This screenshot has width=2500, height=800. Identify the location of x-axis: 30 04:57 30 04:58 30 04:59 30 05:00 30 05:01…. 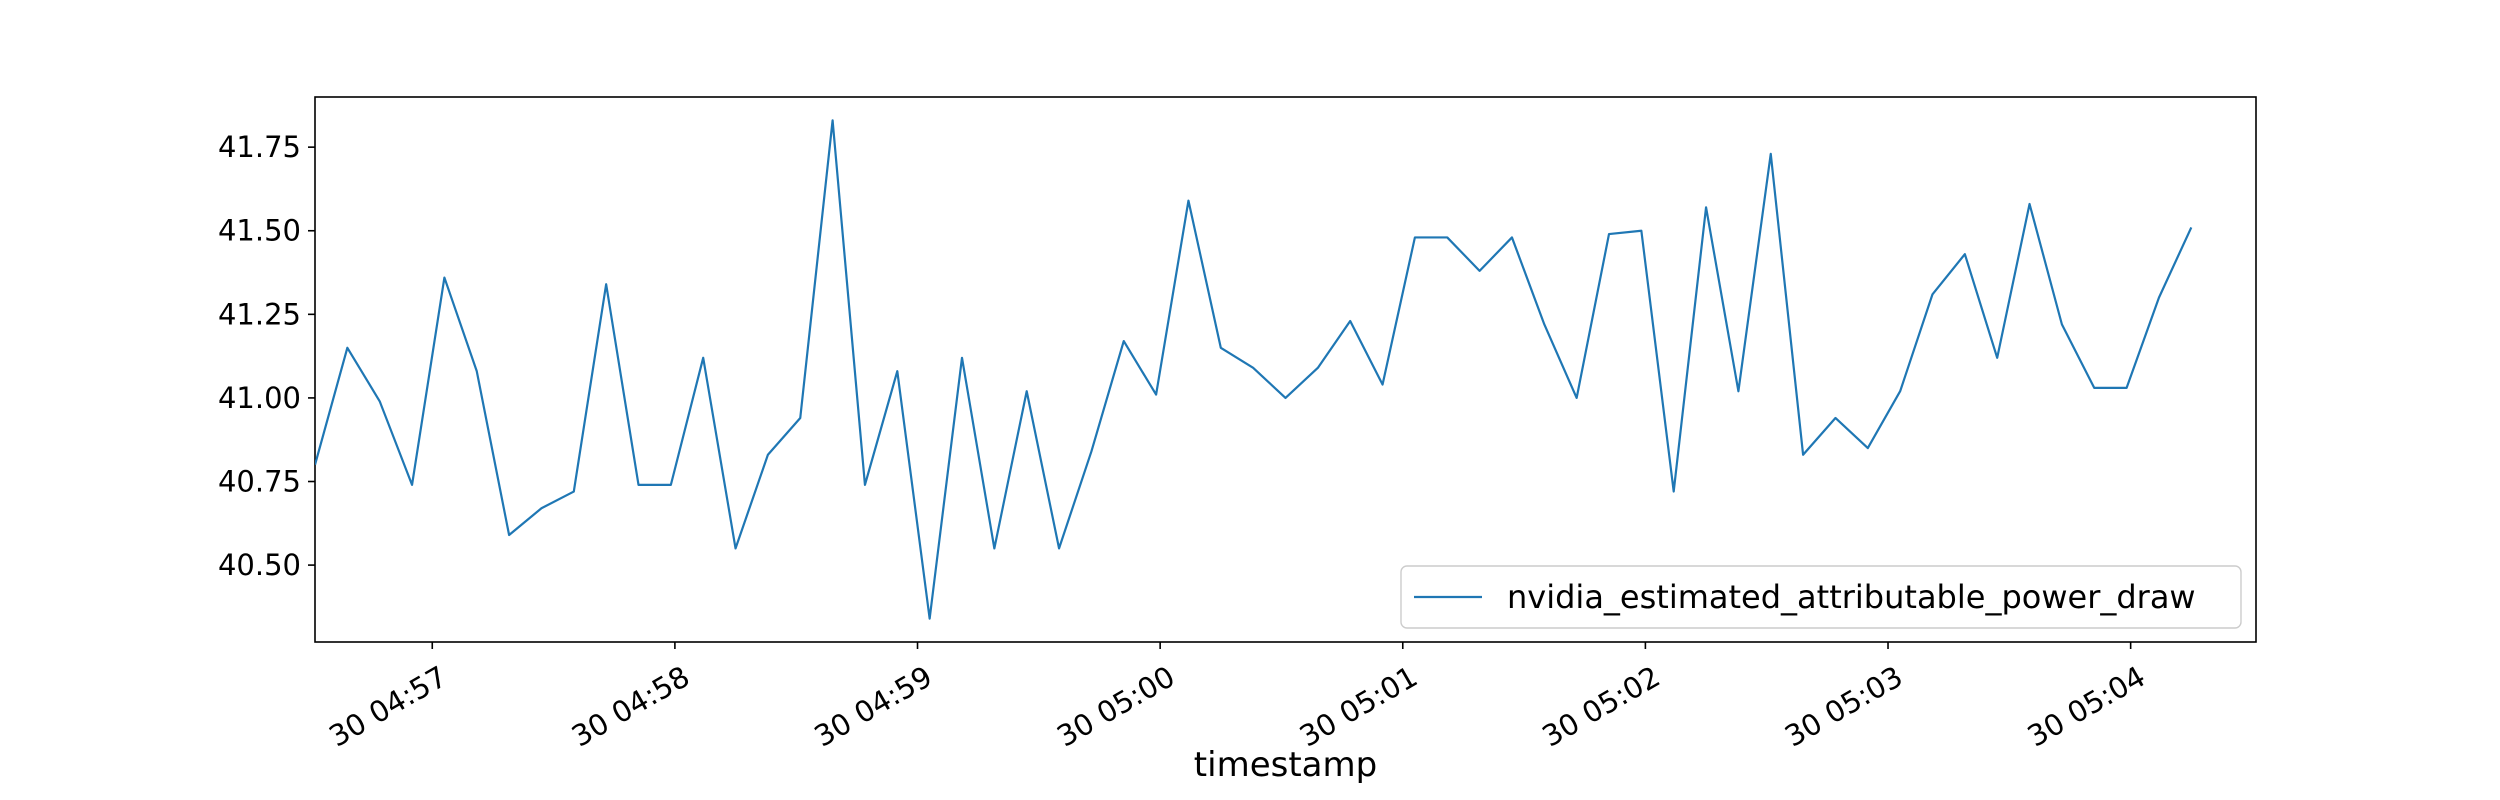
(1237, 698).